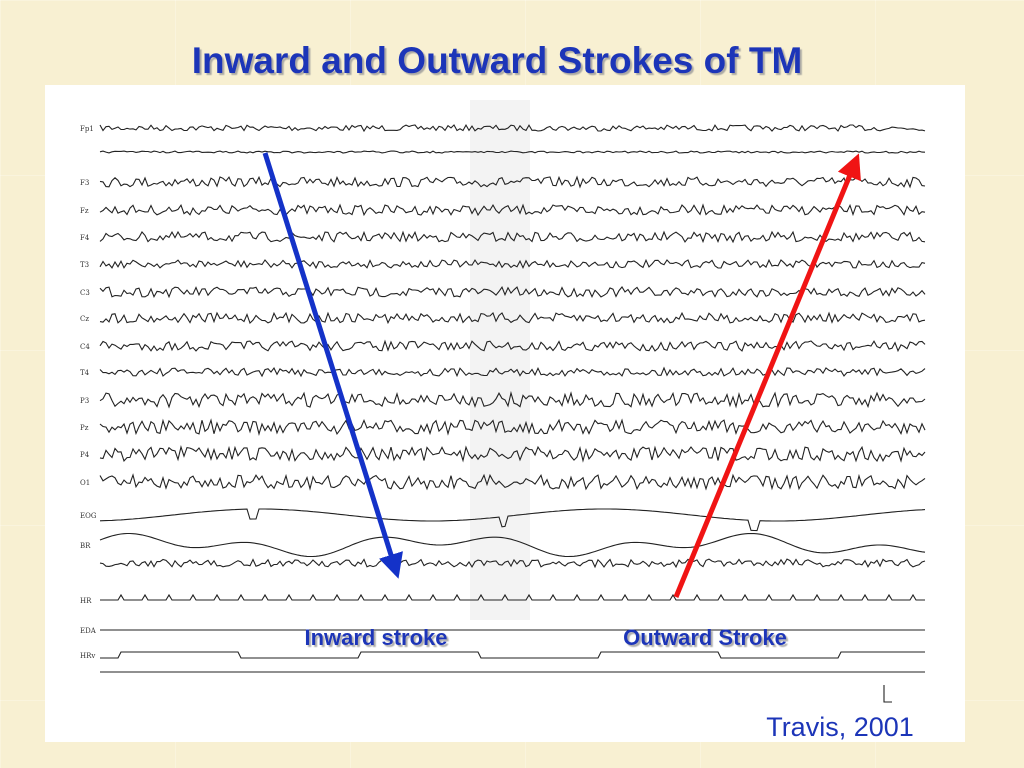  I want to click on channel-label: C3, so click(85, 293).